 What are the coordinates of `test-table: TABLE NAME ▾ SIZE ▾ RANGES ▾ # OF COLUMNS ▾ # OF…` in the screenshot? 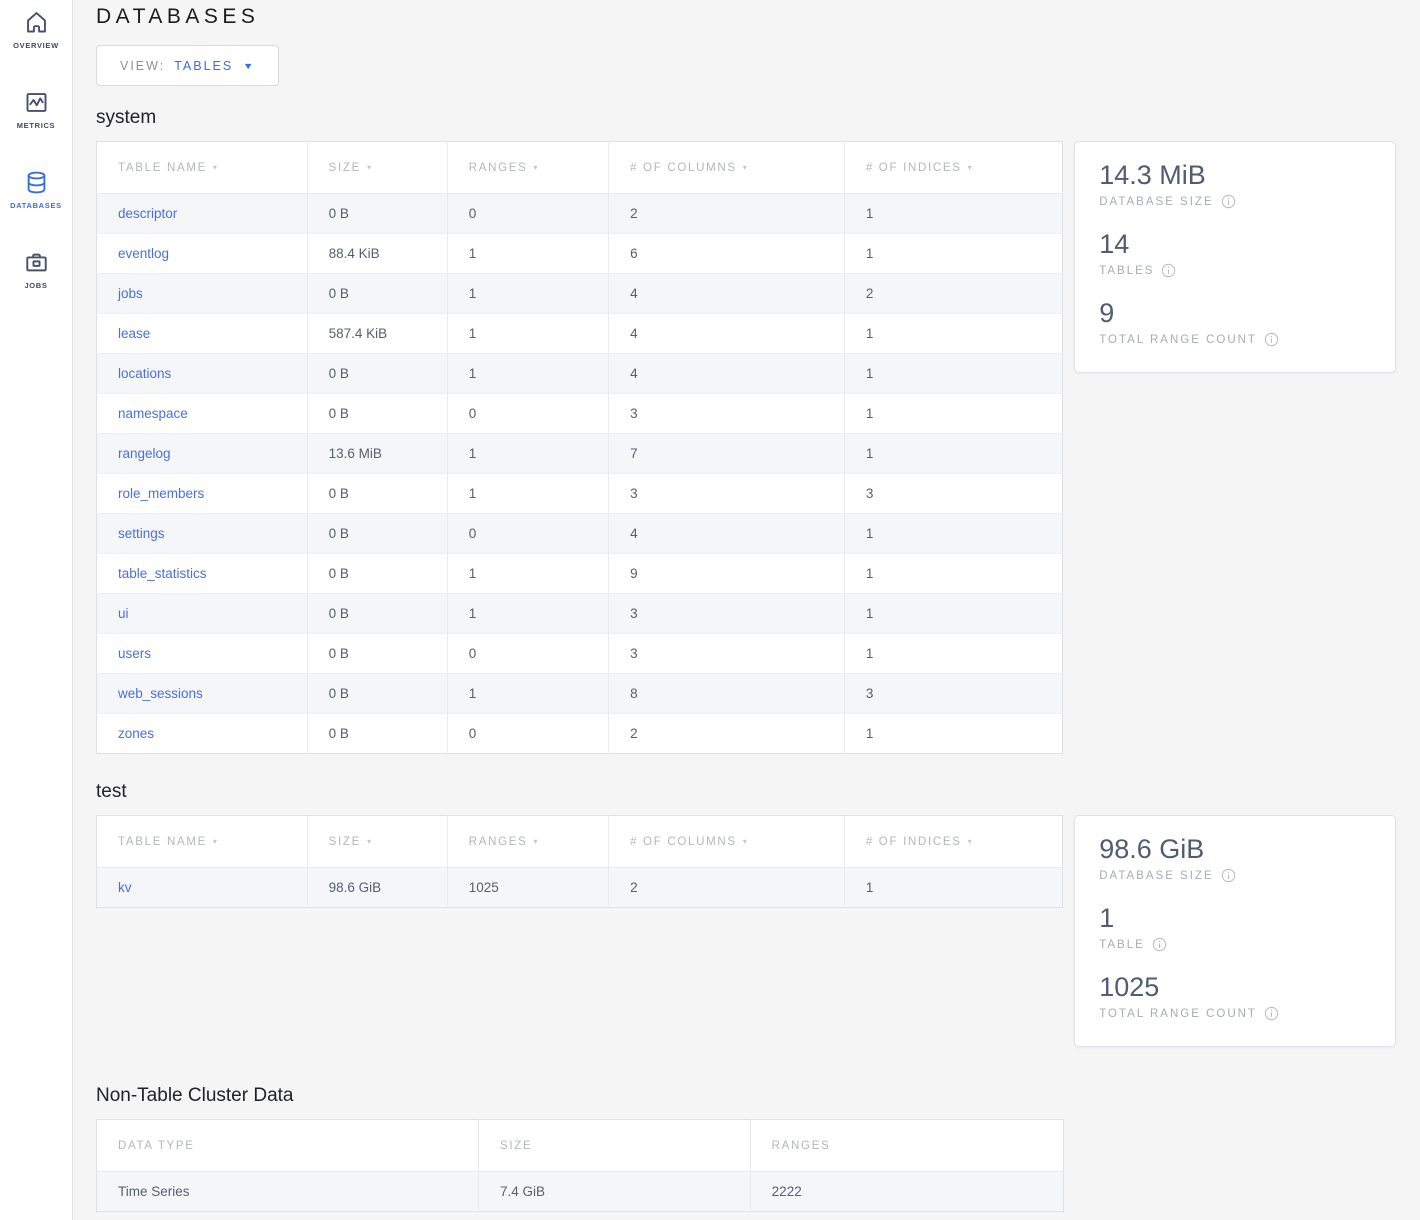 It's located at (580, 861).